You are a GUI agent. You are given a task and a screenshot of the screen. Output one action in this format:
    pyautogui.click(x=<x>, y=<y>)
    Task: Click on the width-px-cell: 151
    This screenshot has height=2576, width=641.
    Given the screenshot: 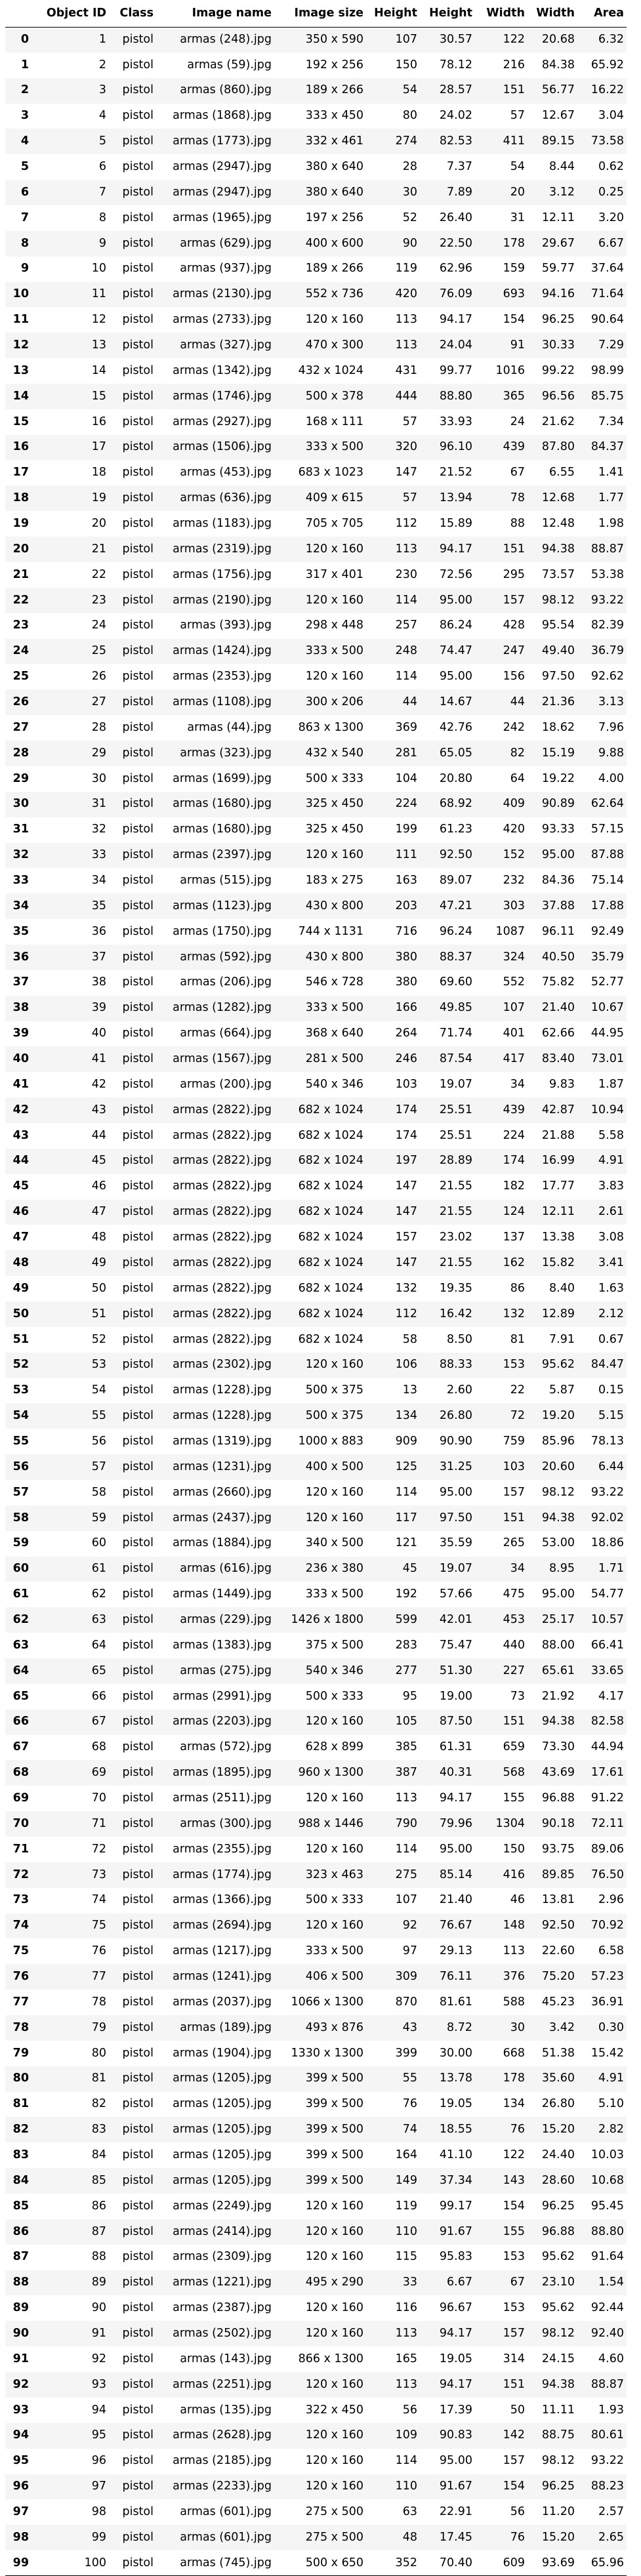 What is the action you would take?
    pyautogui.click(x=514, y=549)
    